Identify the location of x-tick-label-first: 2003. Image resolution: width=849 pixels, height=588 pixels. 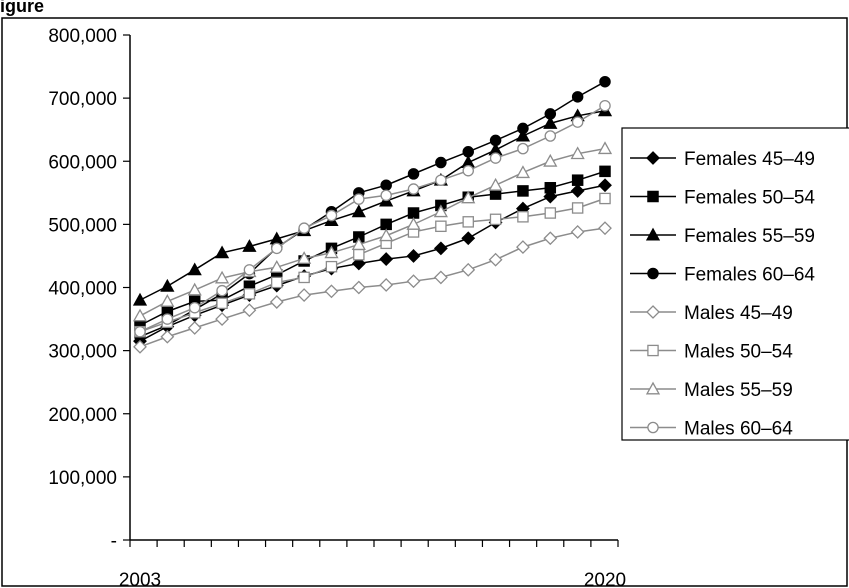
(140, 579).